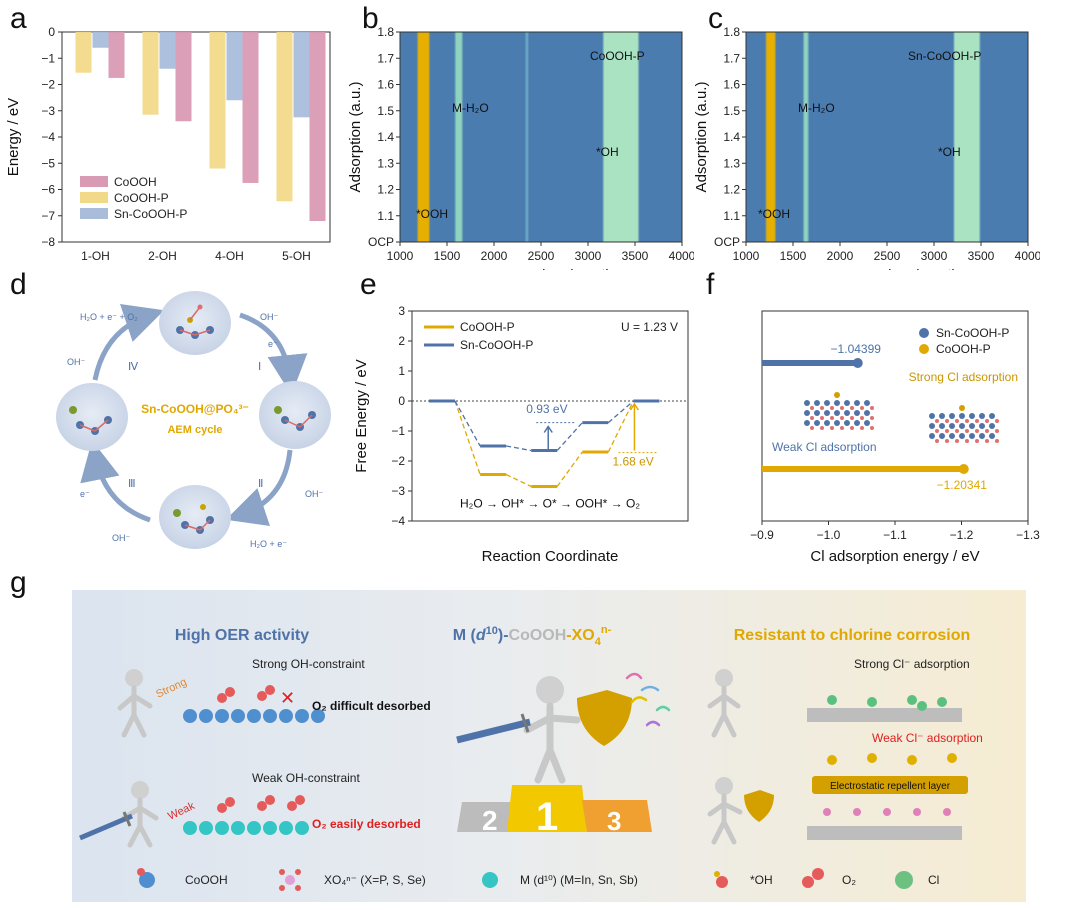 Image resolution: width=1080 pixels, height=910 pixels. What do you see at coordinates (816, 108) in the screenshot?
I see `heatmap-annotation: M-H₂O` at bounding box center [816, 108].